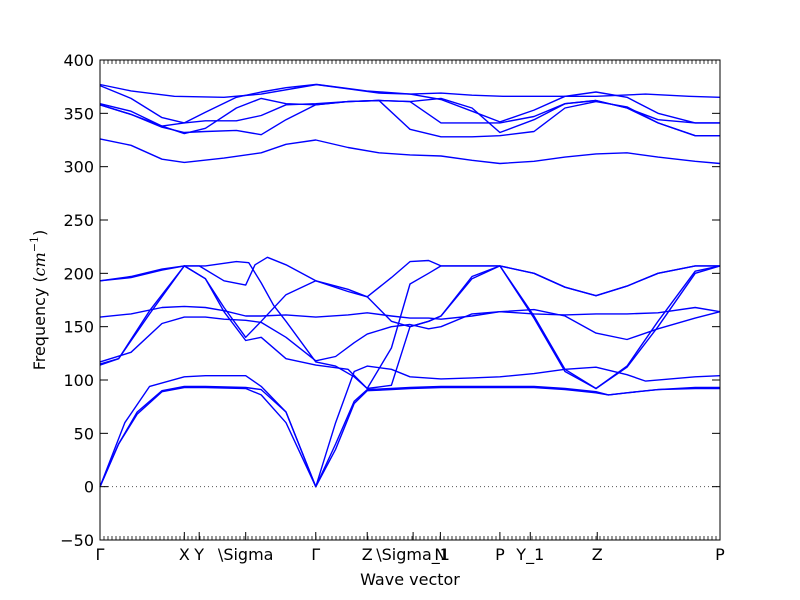 This screenshot has height=600, width=800. Describe the element at coordinates (84, 433) in the screenshot. I see `y-tick-label: 50` at that location.